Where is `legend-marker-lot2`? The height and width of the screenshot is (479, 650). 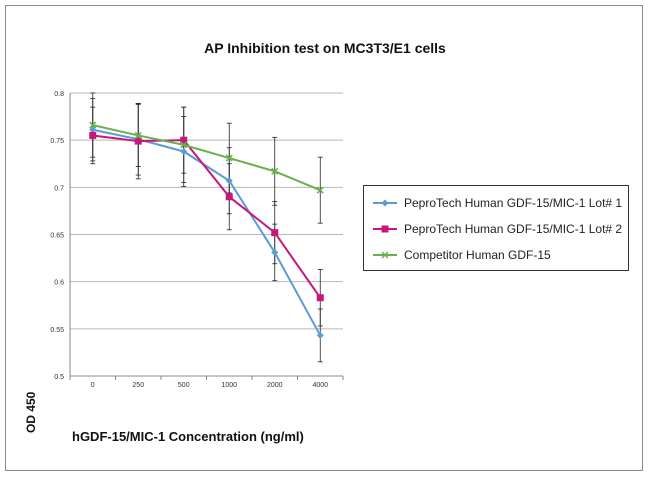
legend-marker-lot2 is located at coordinates (385, 229).